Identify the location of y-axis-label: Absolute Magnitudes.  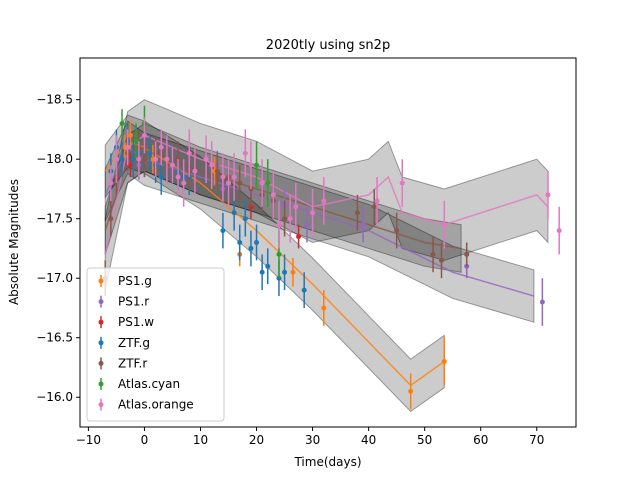
(14, 242).